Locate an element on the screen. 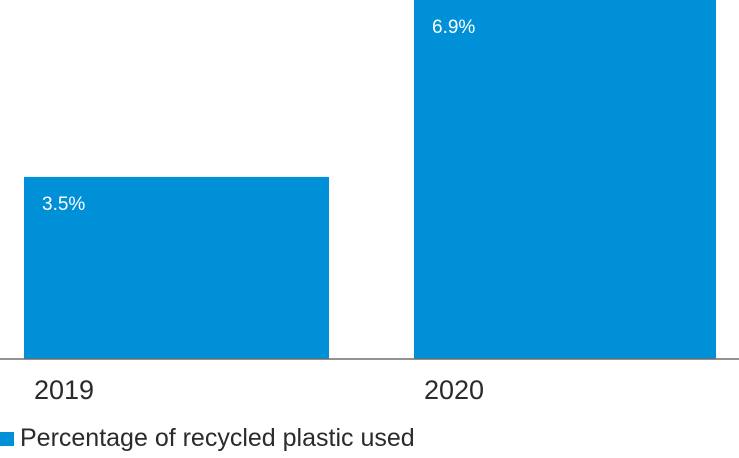  data-label-2019: 3.5% is located at coordinates (63, 204).